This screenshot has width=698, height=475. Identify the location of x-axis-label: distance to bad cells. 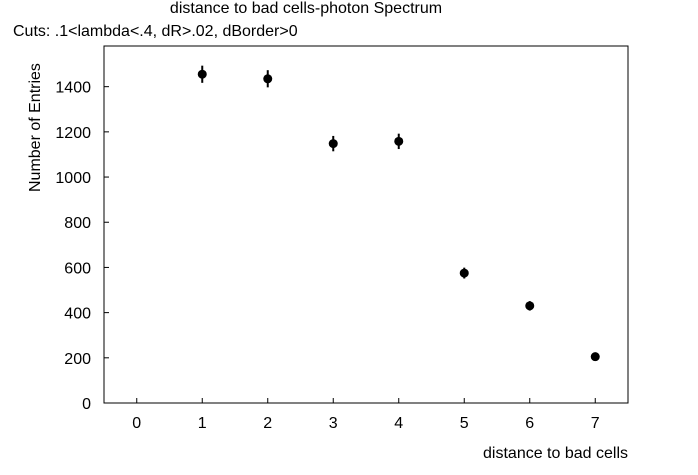
(555, 453).